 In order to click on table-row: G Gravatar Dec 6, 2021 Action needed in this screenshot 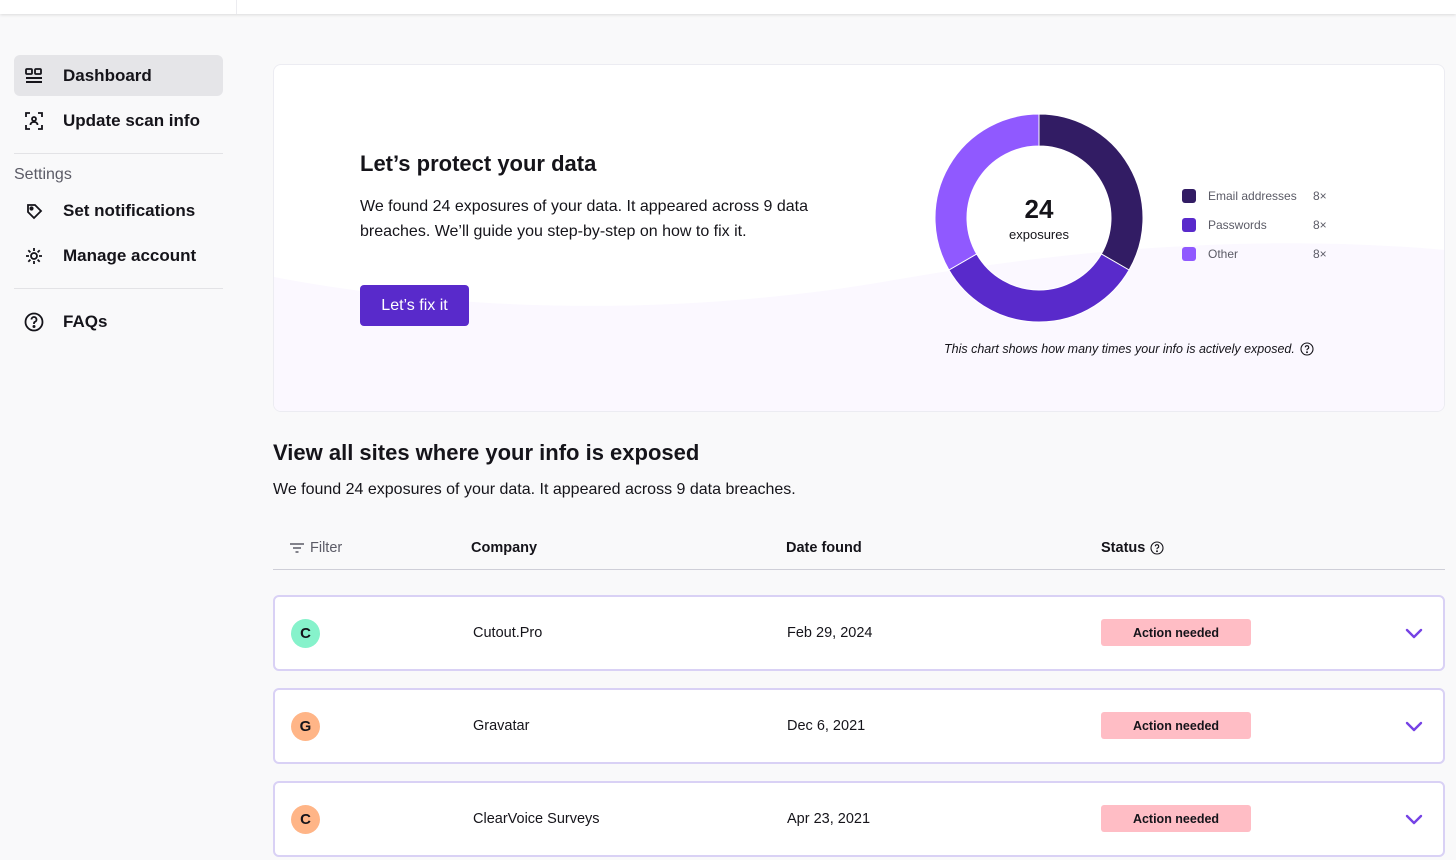, I will do `click(859, 726)`.